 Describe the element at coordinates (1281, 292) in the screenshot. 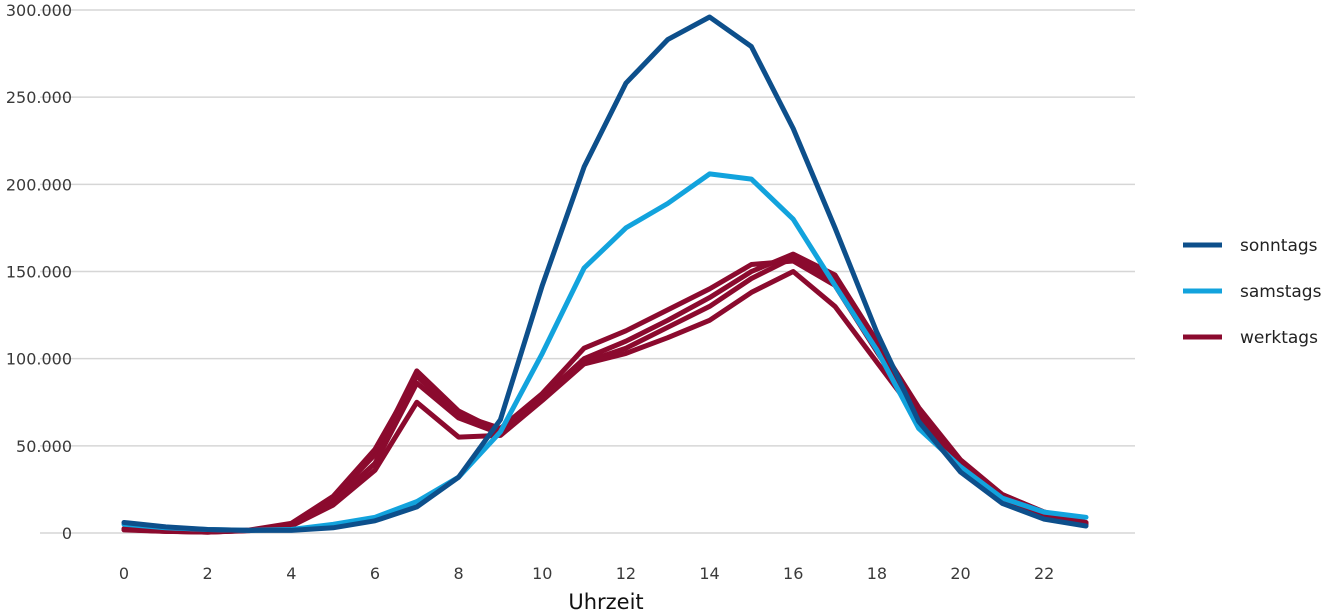

I see `legend-label-samstags: samstags` at that location.